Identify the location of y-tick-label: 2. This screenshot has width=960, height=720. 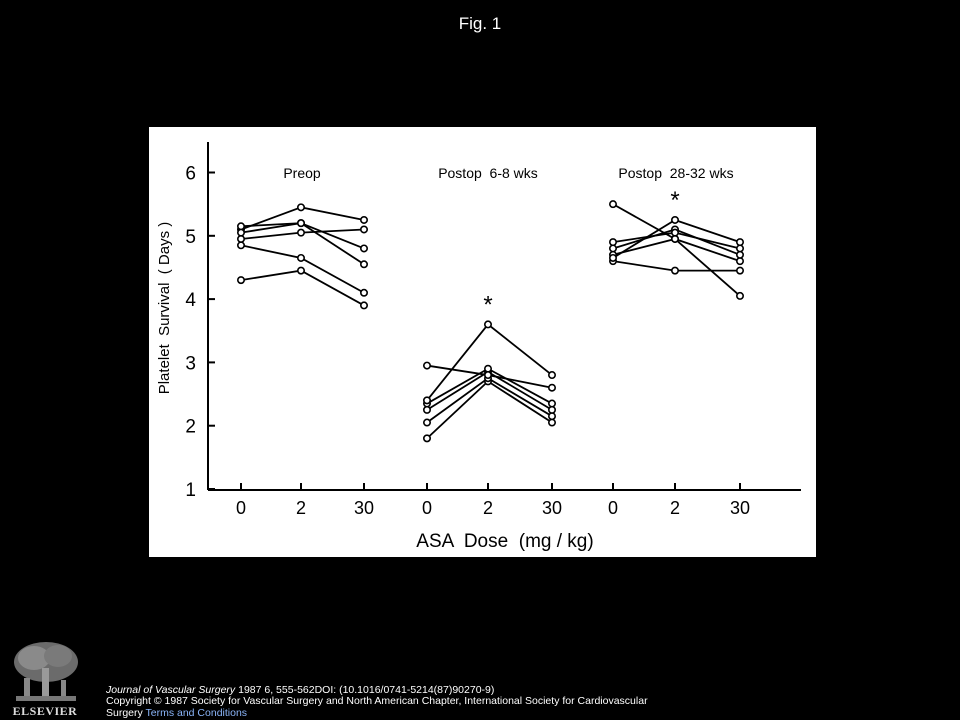
(190, 427).